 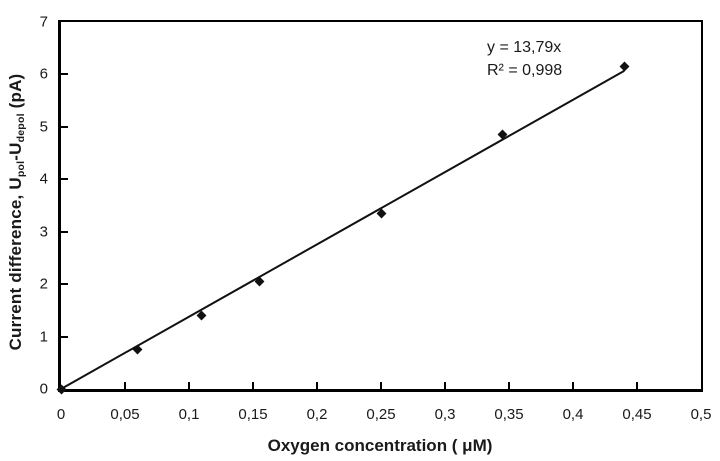 What do you see at coordinates (253, 414) in the screenshot?
I see `x-tick-label: 0,15` at bounding box center [253, 414].